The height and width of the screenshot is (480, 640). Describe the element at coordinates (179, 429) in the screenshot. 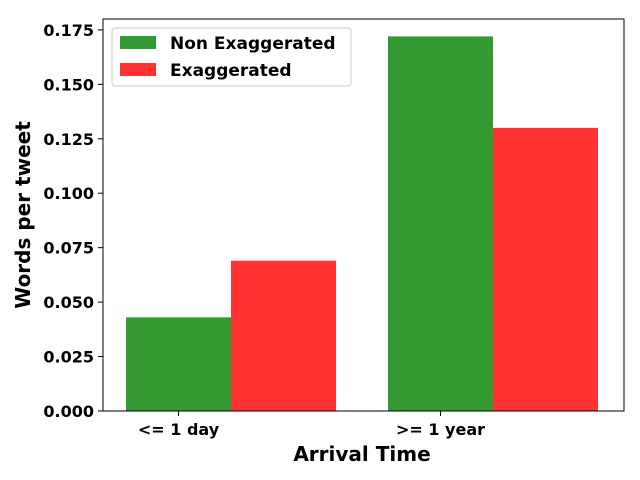

I see `x-tick-label: <= 1 day` at that location.